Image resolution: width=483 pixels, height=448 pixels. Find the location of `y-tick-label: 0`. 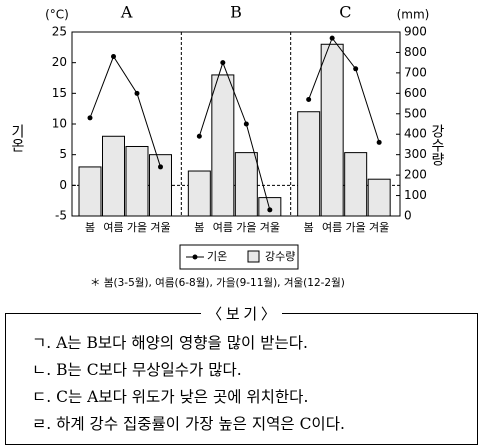

y-tick-label: 0 is located at coordinates (63, 185).